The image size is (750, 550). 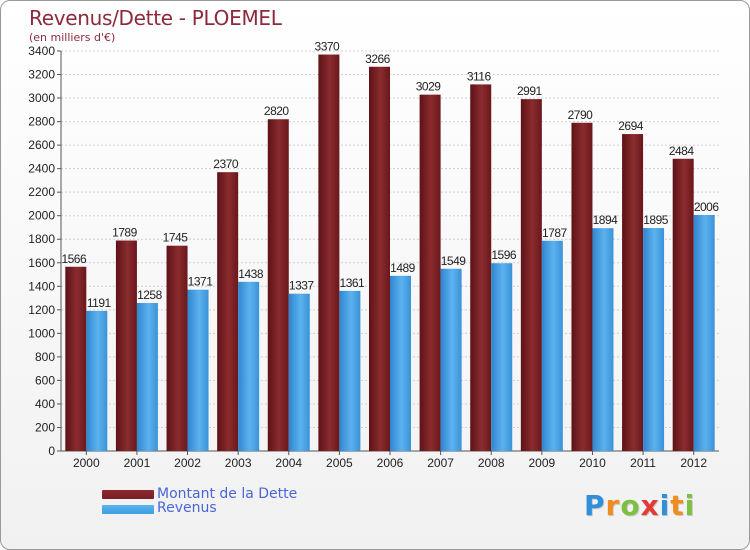 What do you see at coordinates (707, 207) in the screenshot?
I see `data-label-revenus: 2006` at bounding box center [707, 207].